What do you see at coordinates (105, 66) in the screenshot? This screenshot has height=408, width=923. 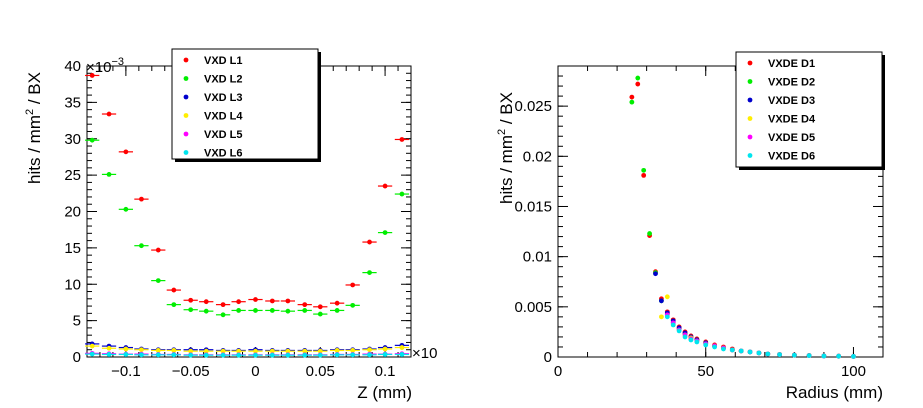 I see `left-y-multiplier: ×10⁻³` at bounding box center [105, 66].